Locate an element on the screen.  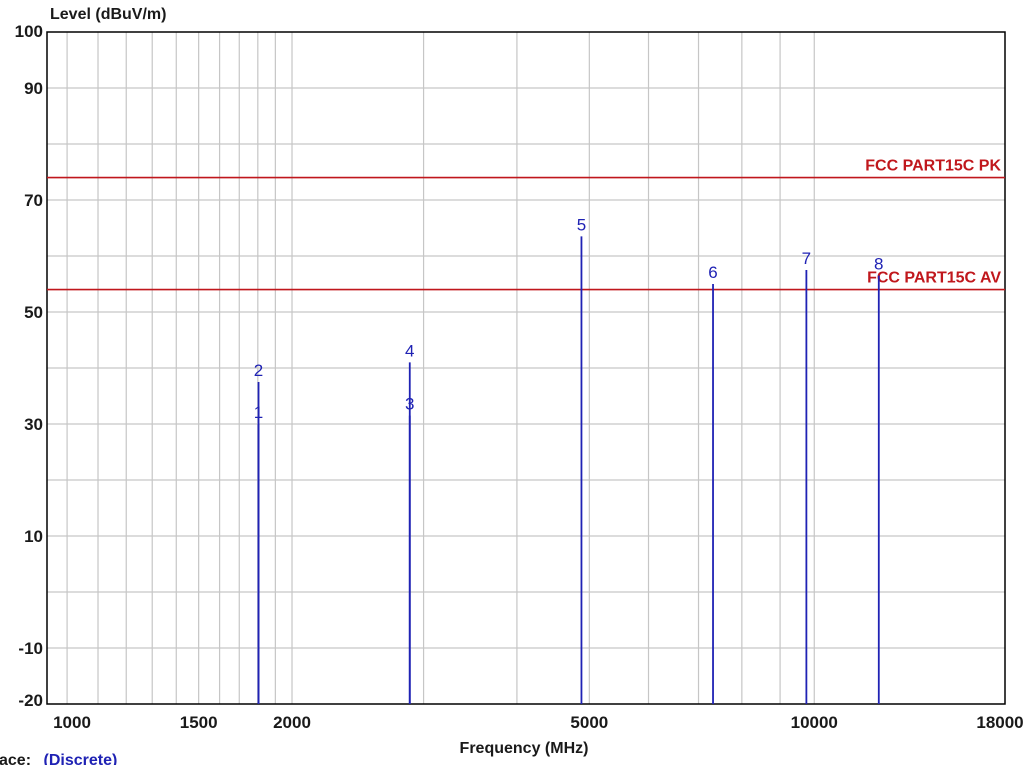
x-tick-label: 2000 is located at coordinates (292, 722).